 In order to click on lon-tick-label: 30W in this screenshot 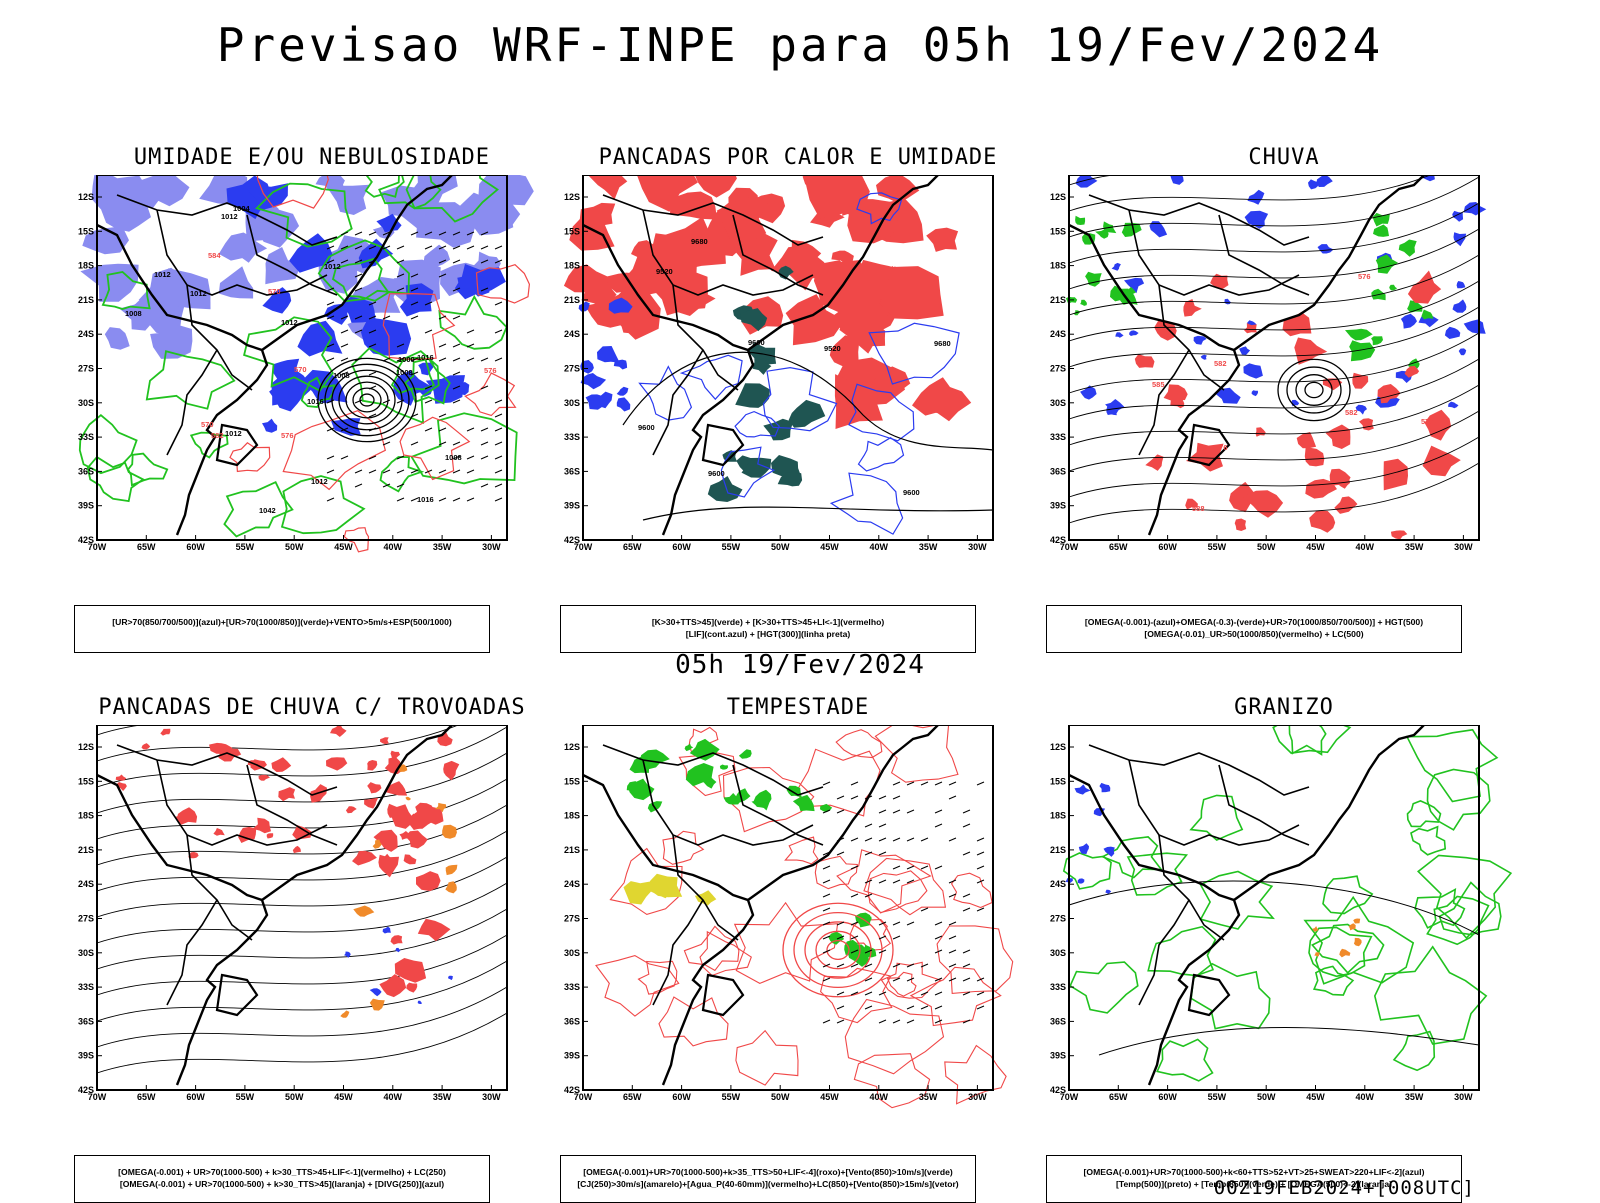, I will do `click(977, 547)`.